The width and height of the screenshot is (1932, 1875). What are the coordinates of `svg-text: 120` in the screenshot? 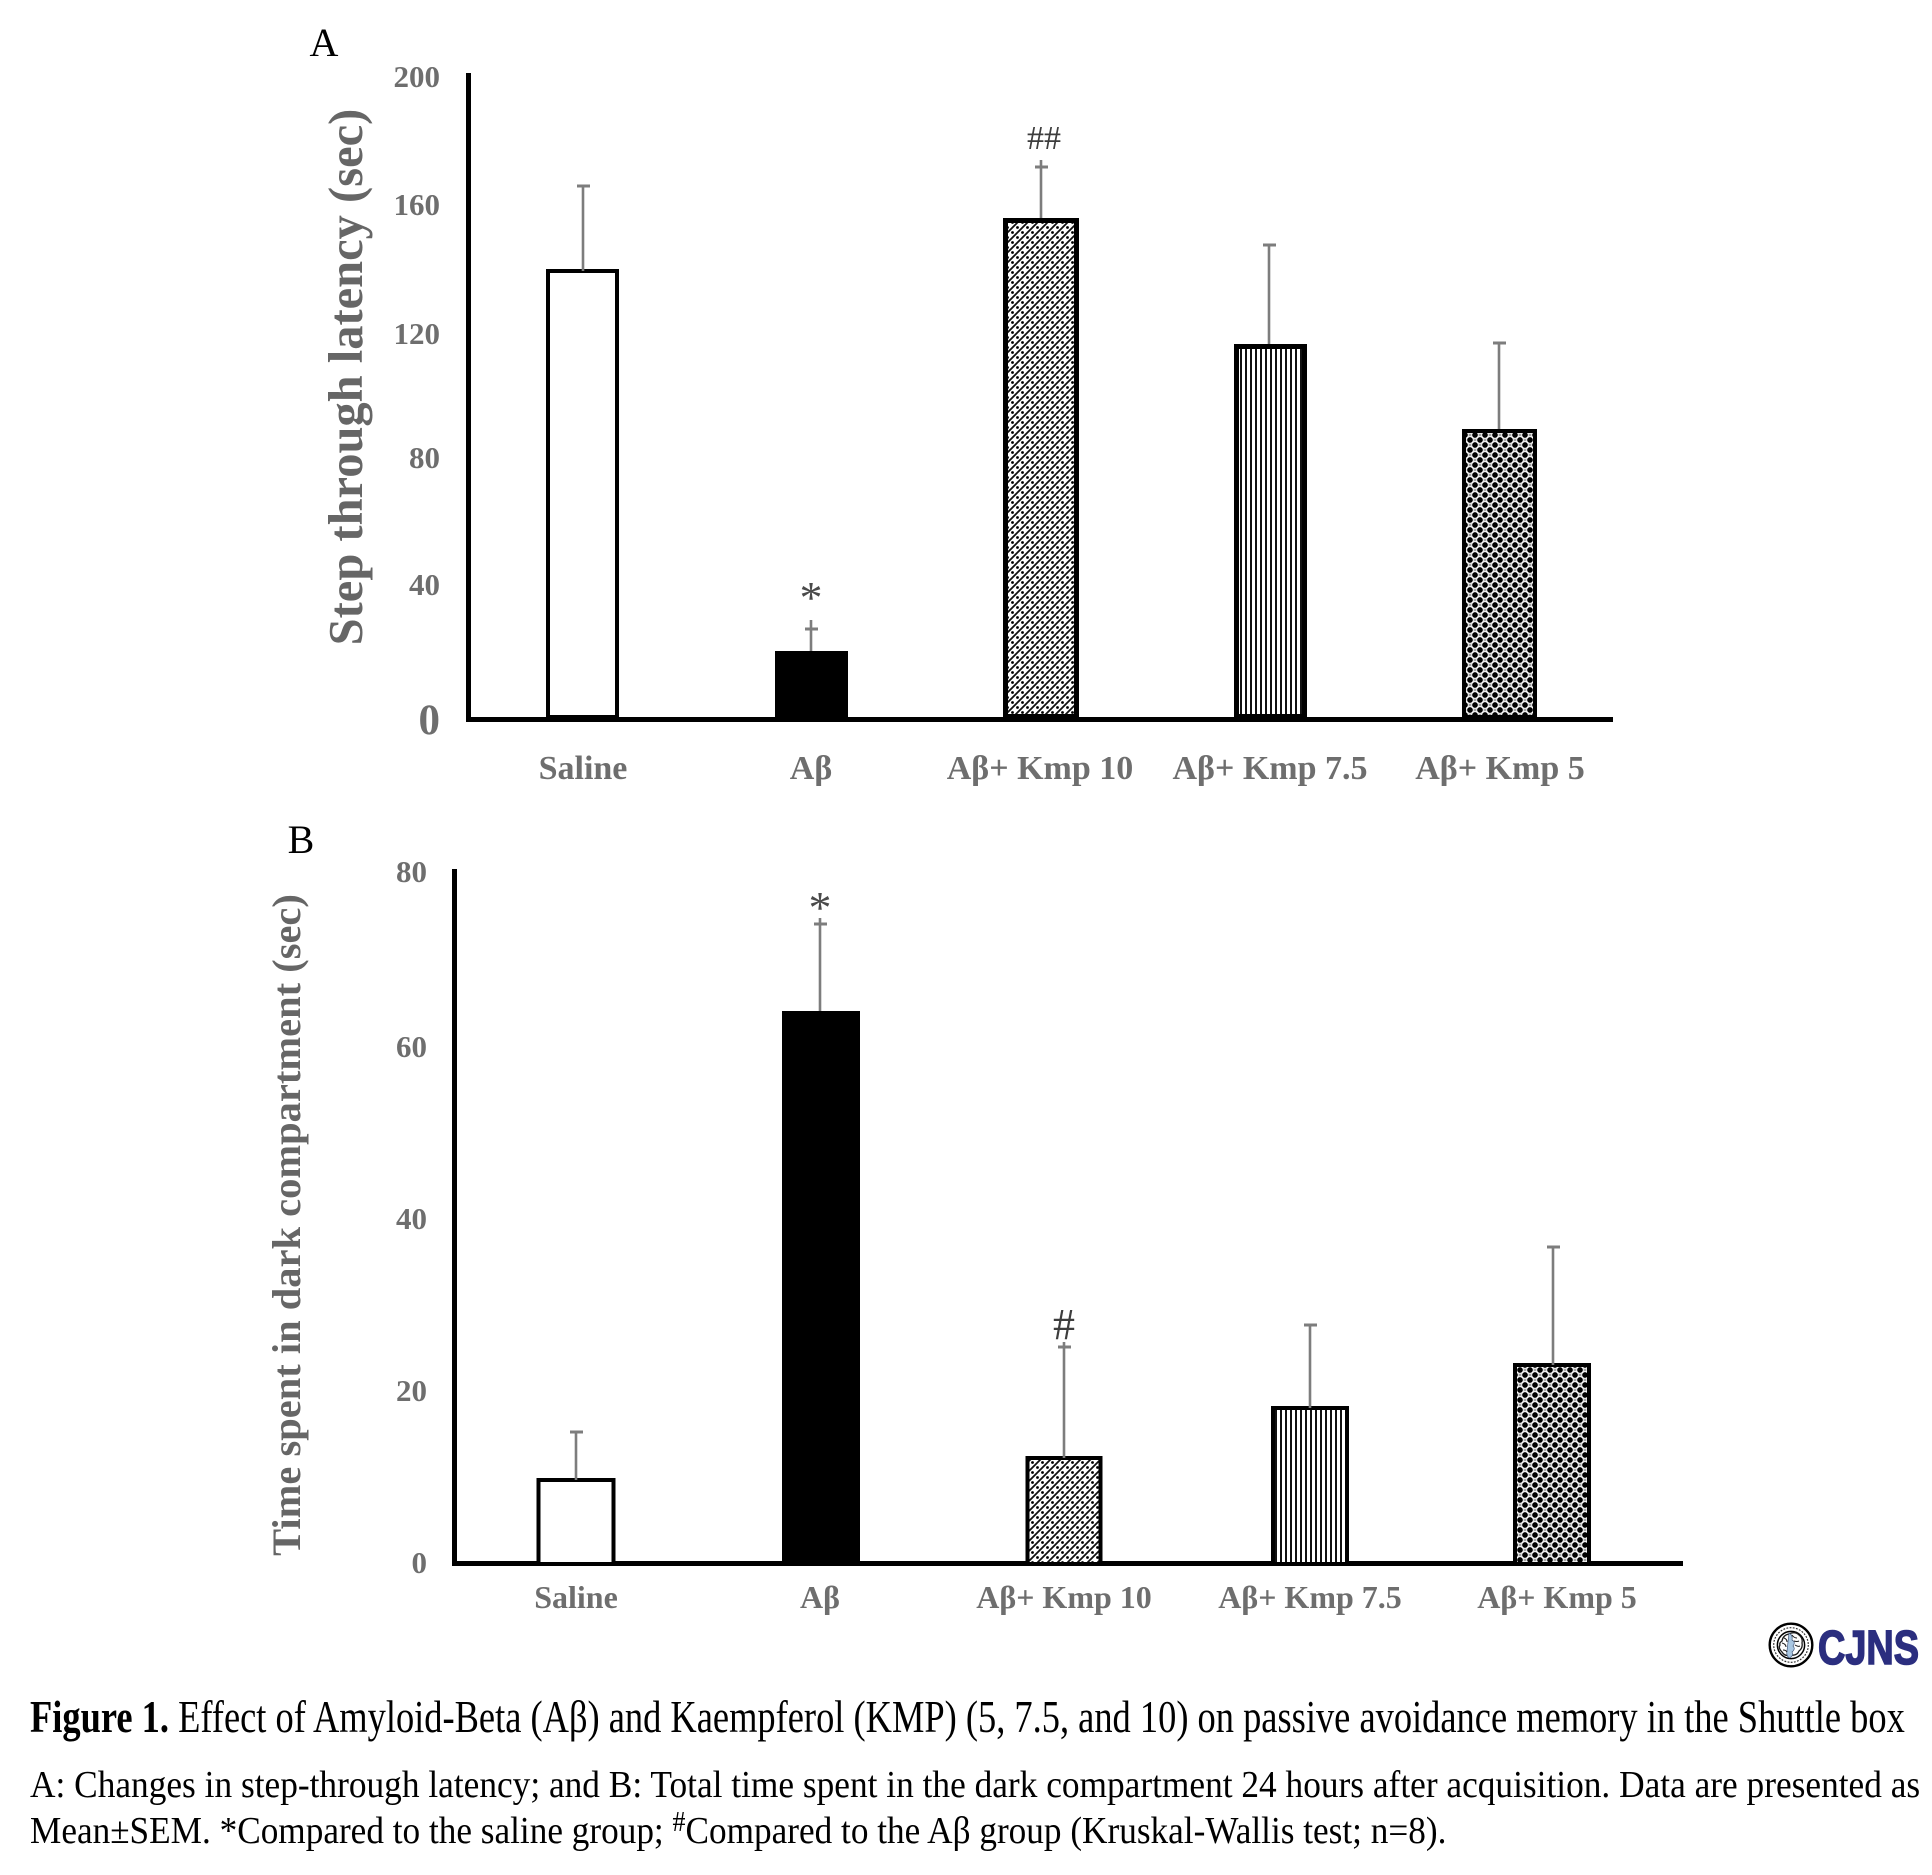 It's located at (417, 333).